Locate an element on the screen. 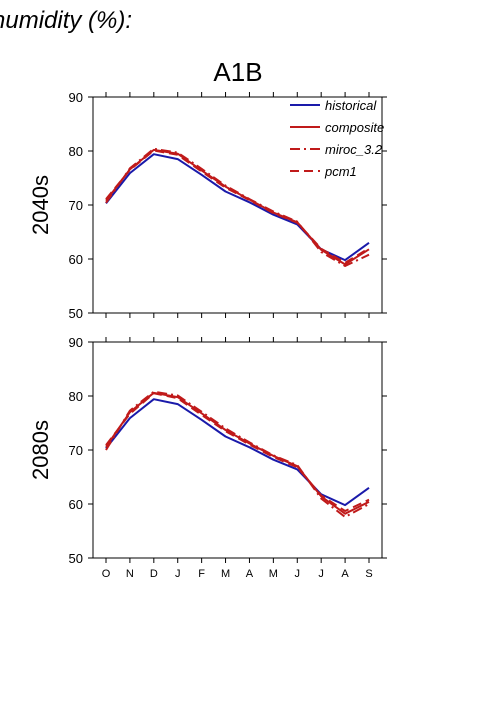 The height and width of the screenshot is (709, 501). row-label: 2040s is located at coordinates (40, 205).